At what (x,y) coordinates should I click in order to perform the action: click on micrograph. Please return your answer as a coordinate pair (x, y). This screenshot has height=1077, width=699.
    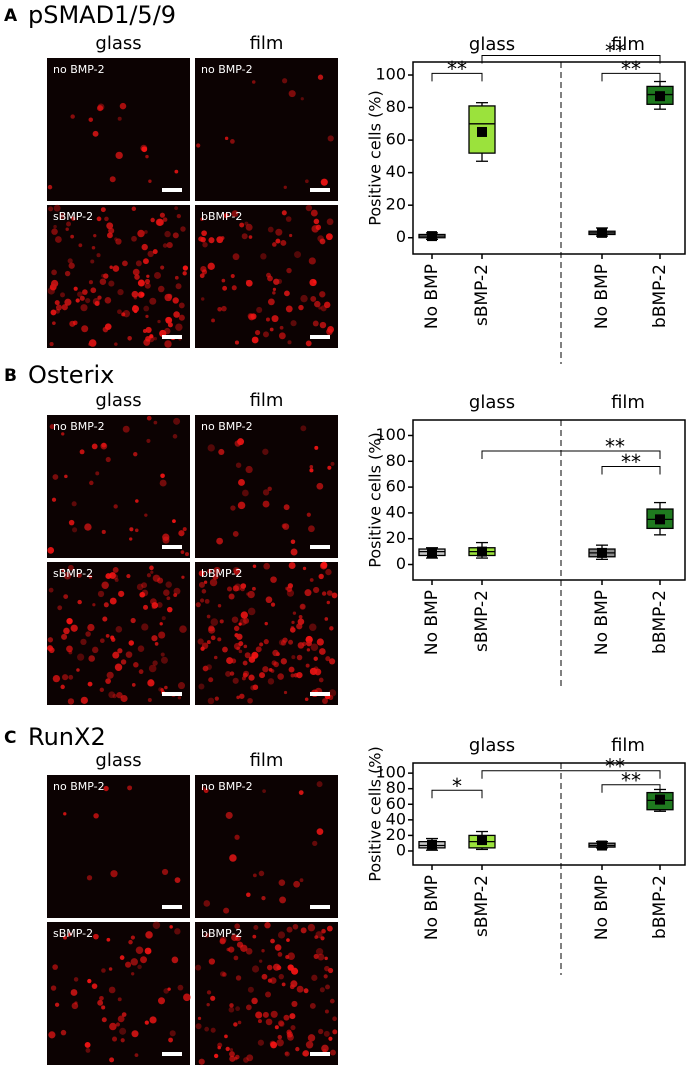
    Looking at the image, I should click on (118, 633).